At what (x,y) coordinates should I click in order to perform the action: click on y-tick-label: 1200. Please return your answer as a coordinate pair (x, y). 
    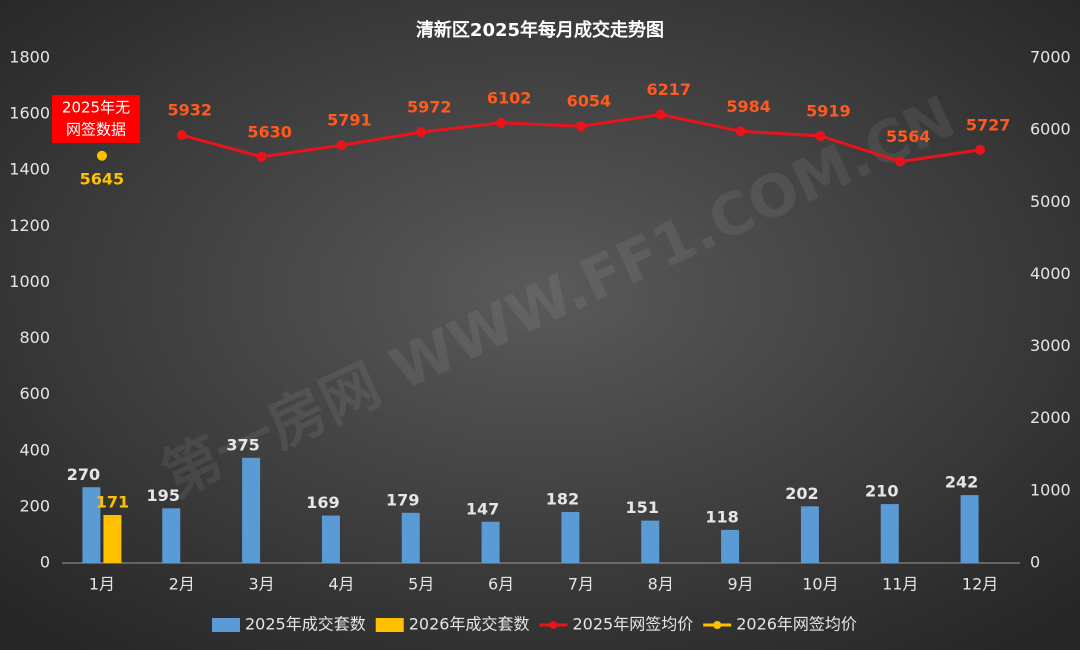
    Looking at the image, I should click on (29, 225).